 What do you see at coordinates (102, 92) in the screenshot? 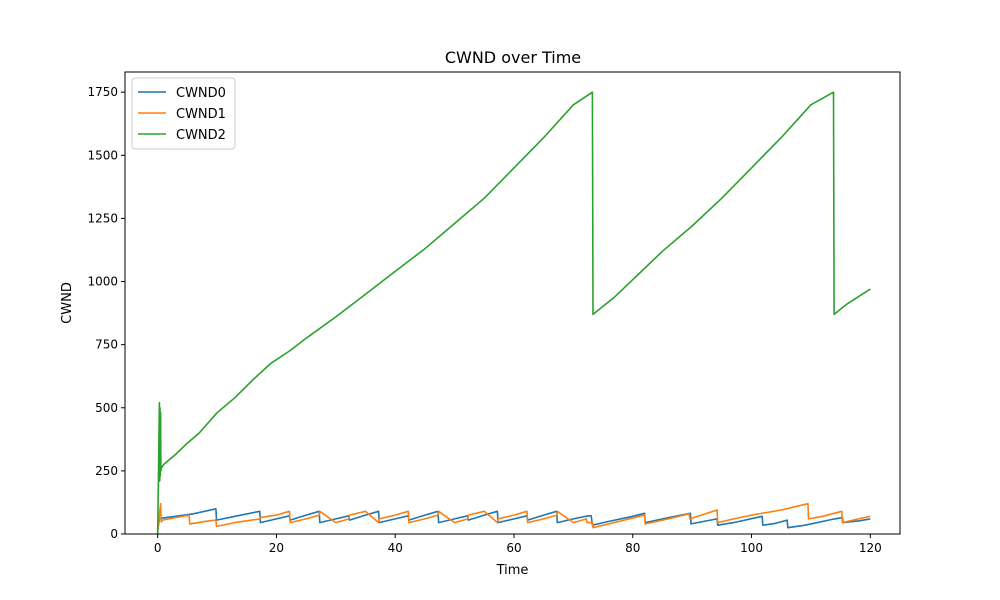
I see `y-tick-label: 1750` at bounding box center [102, 92].